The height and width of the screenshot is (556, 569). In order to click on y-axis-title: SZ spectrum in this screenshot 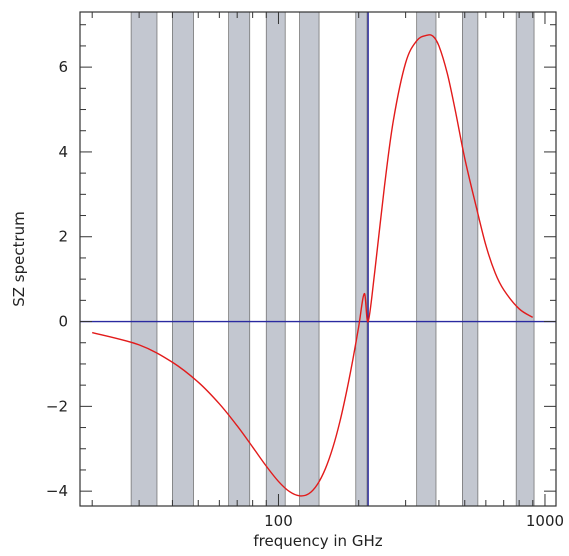, I will do `click(19, 259)`.